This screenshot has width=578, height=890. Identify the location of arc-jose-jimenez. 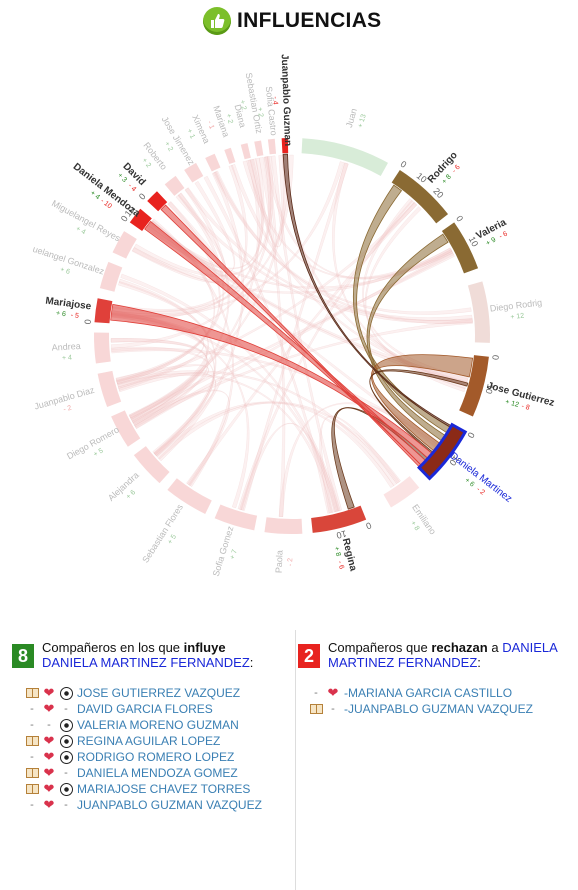
(194, 172).